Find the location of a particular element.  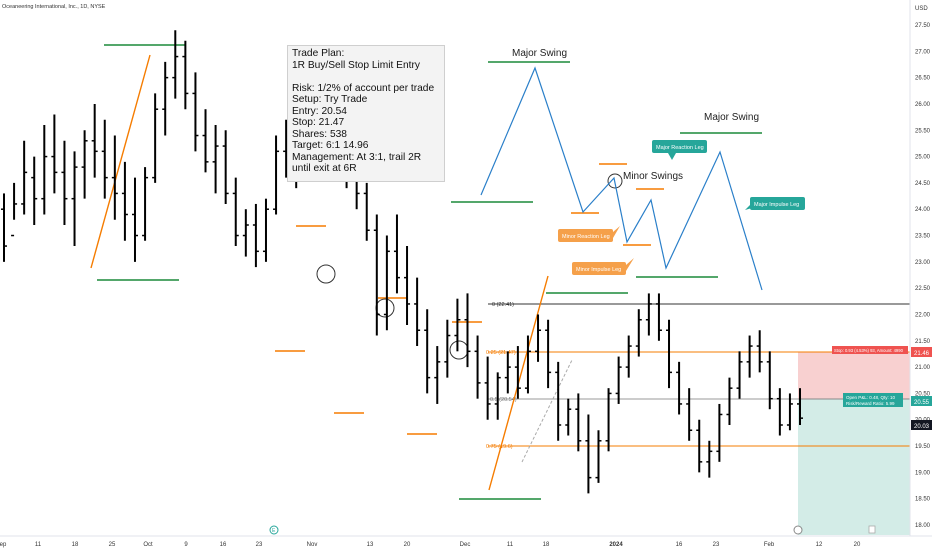

callout-text: Major Impulse Leg is located at coordinates (776, 205).